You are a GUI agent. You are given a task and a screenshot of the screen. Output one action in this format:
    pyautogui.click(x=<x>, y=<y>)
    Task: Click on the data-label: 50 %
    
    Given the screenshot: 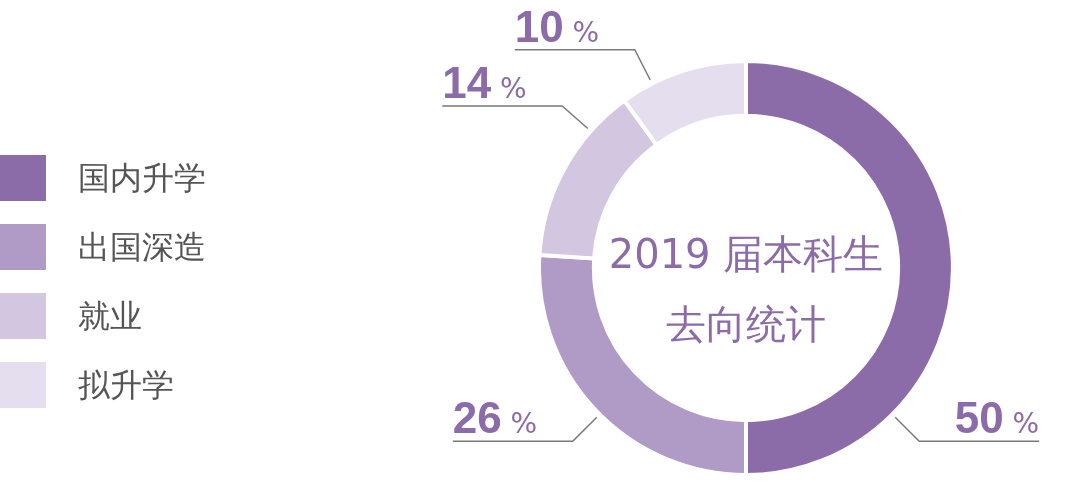 What is the action you would take?
    pyautogui.click(x=997, y=418)
    